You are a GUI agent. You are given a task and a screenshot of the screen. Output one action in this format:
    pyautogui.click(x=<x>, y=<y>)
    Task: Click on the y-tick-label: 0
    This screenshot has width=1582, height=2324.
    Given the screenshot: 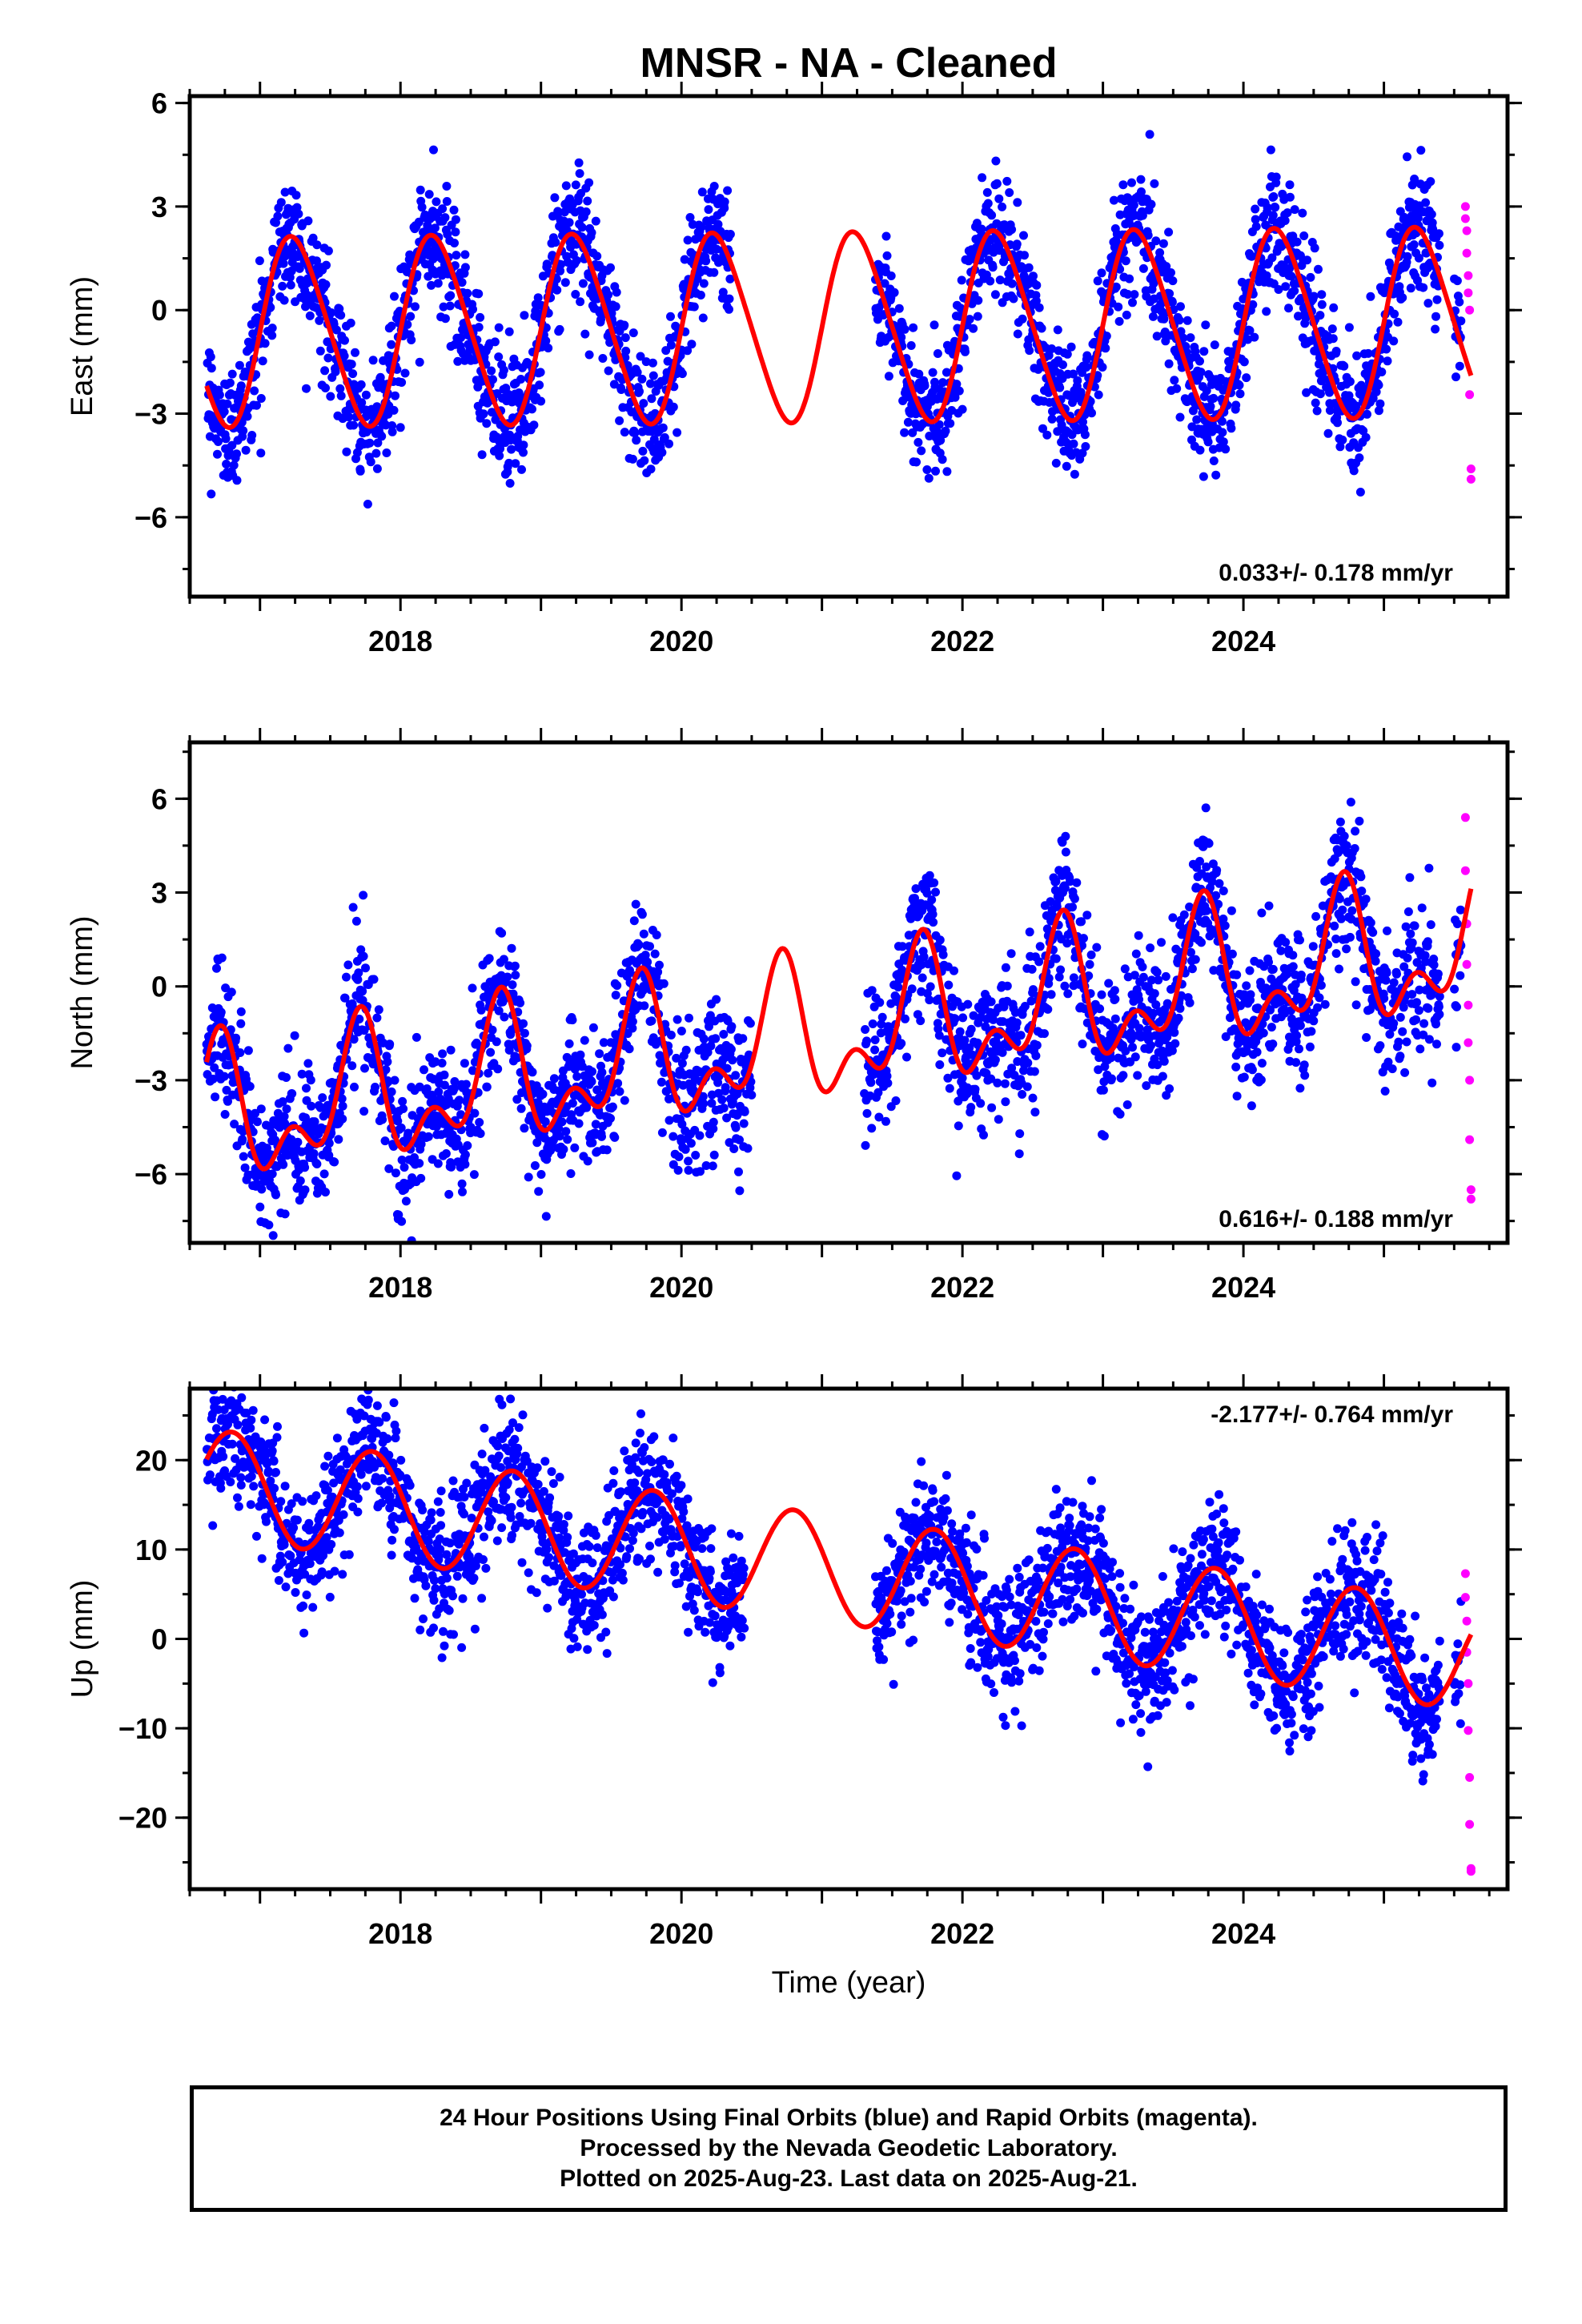 What is the action you would take?
    pyautogui.click(x=159, y=310)
    